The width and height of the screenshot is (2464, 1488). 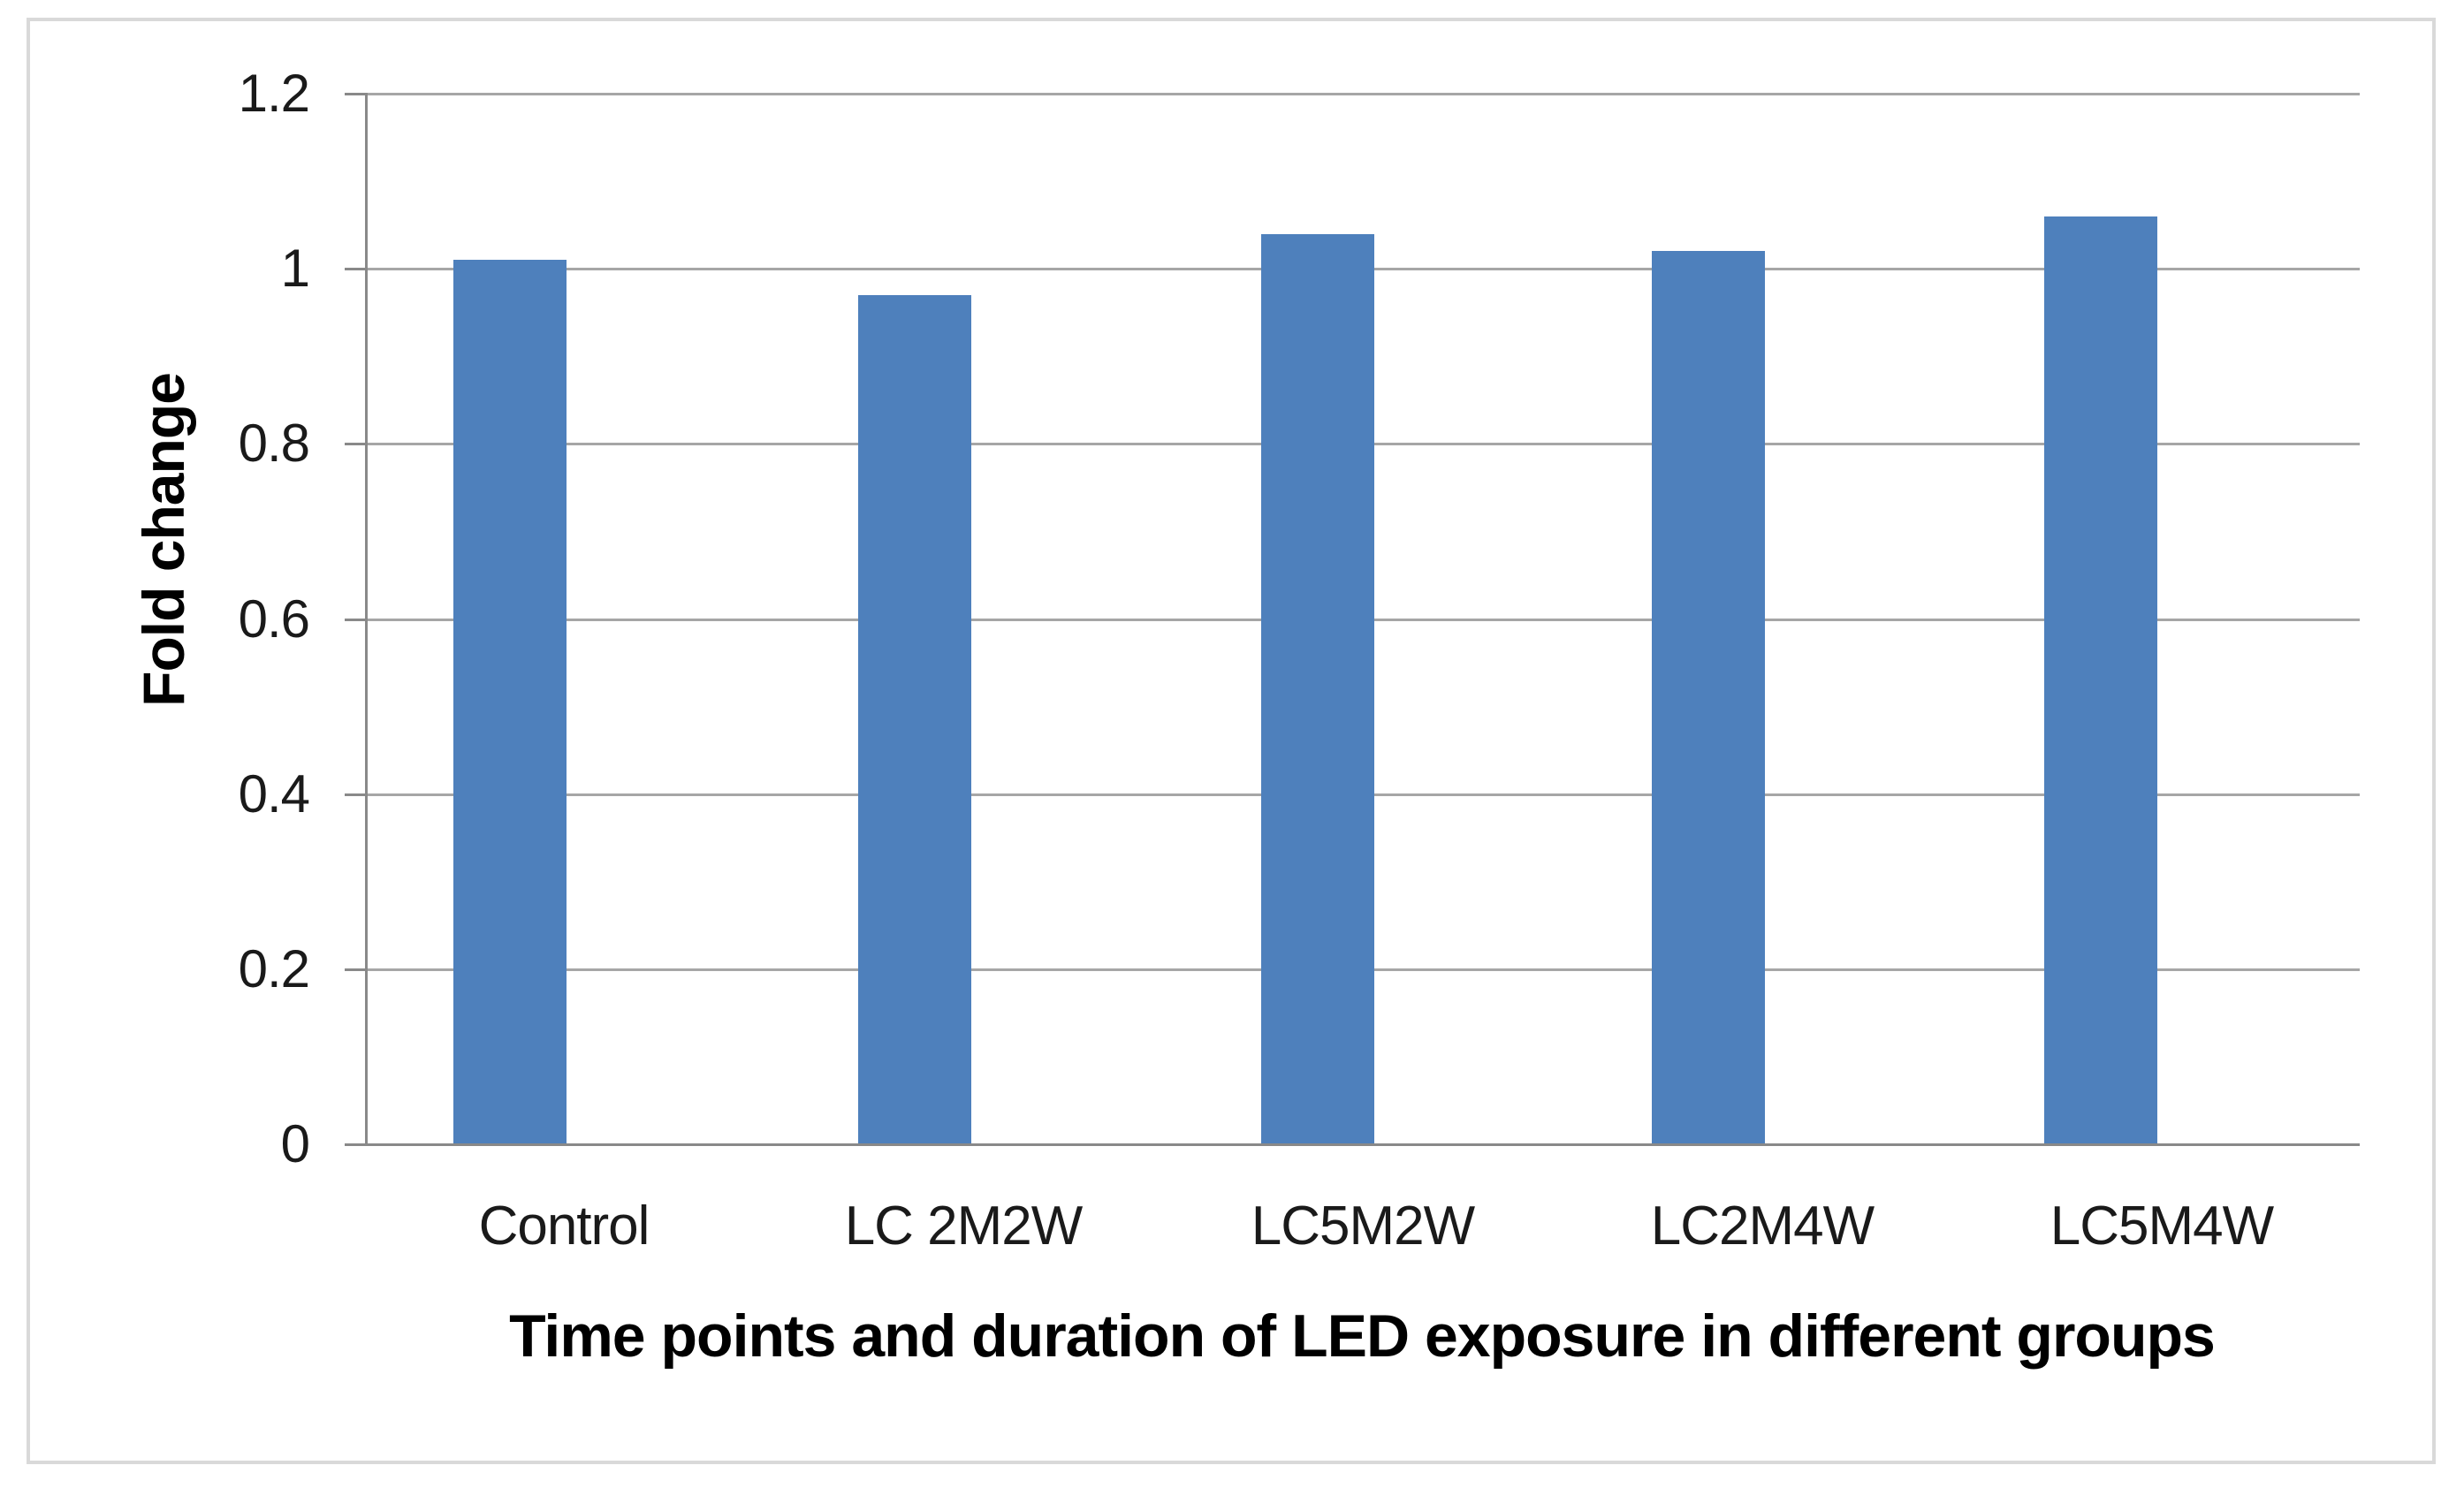 I want to click on gridline-y-1.2, so click(x=1363, y=94).